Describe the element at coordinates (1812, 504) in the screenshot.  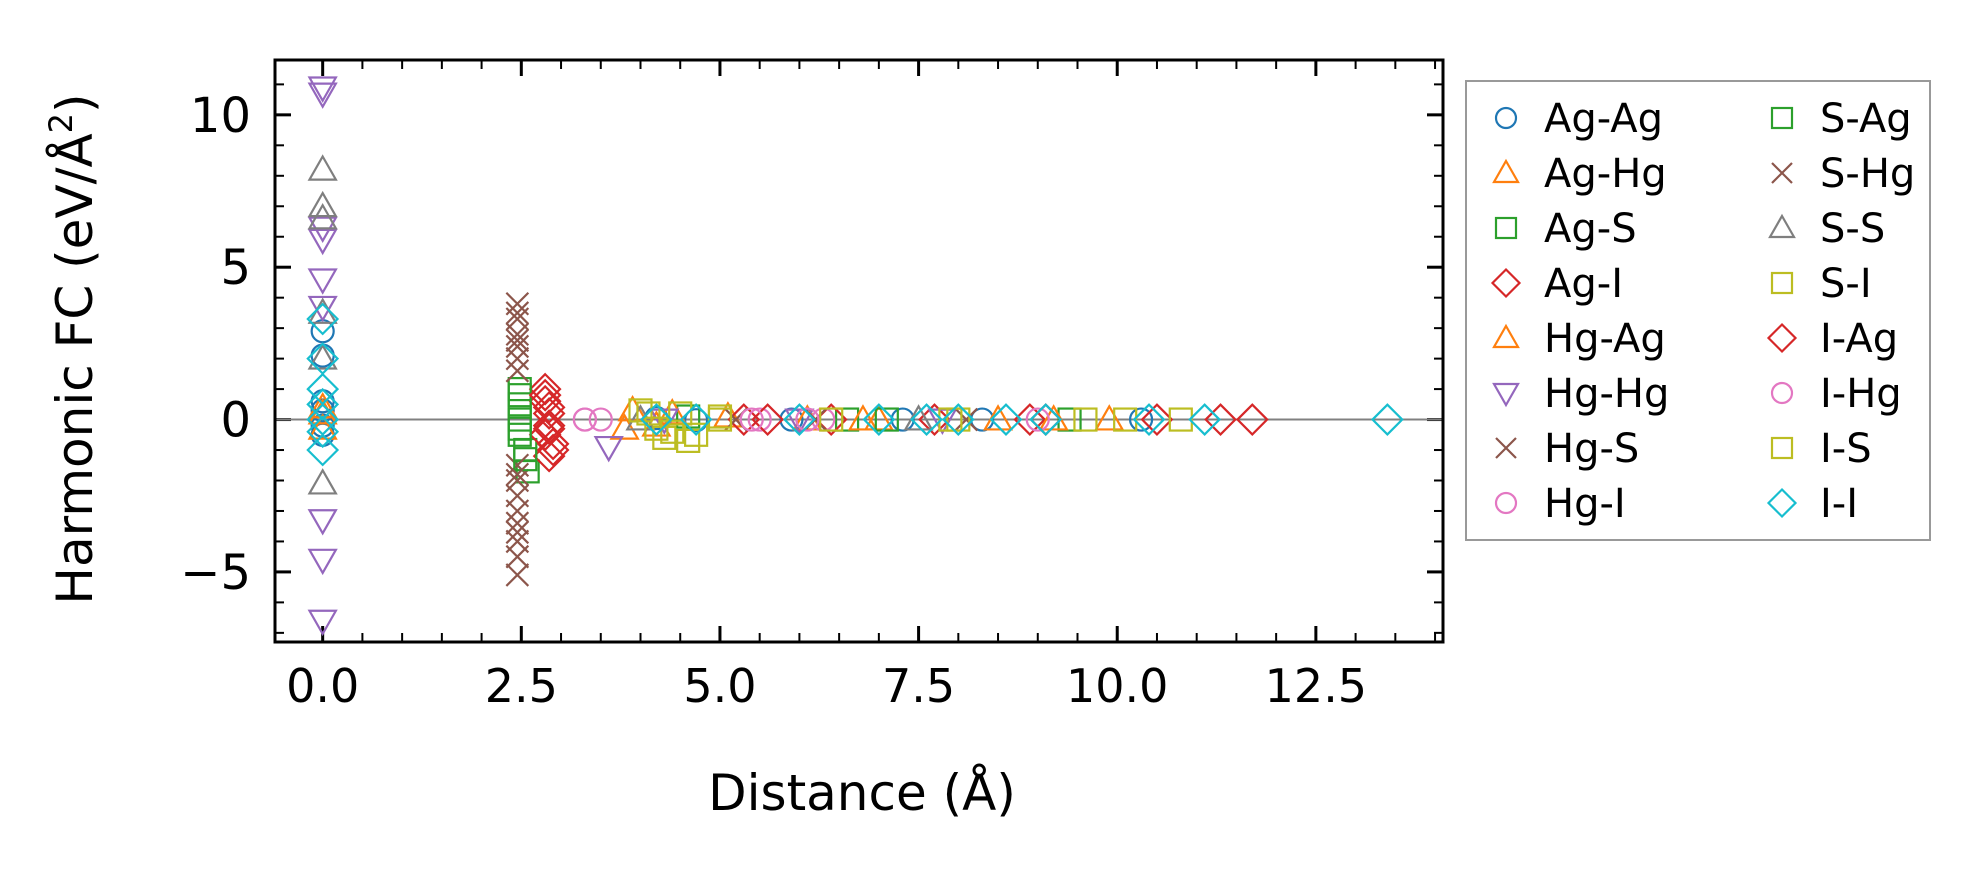
I see `legend-item: I-I` at that location.